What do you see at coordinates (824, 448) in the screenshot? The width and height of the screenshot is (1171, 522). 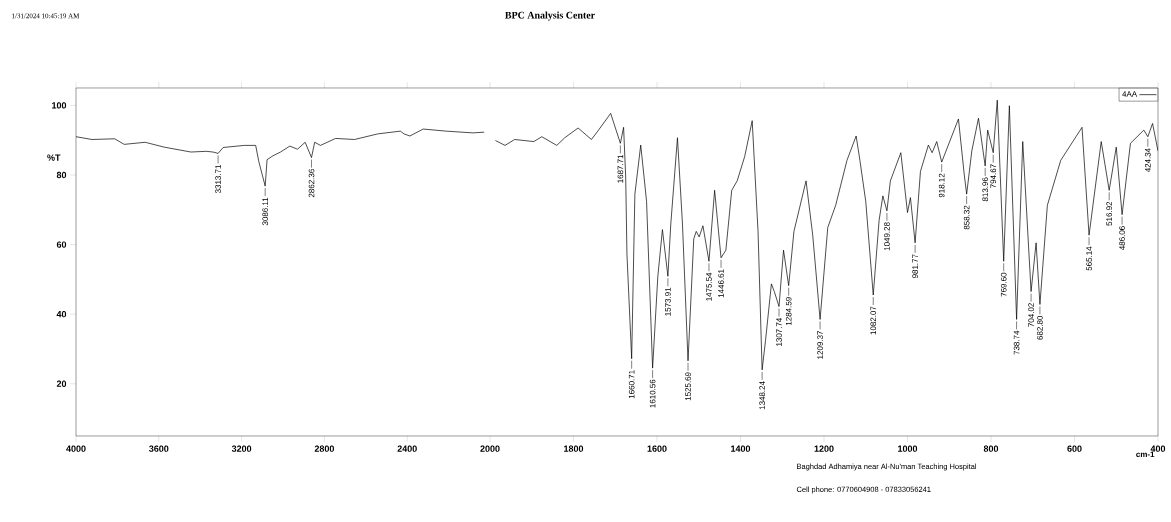 I see `x-tick-label: 1200` at bounding box center [824, 448].